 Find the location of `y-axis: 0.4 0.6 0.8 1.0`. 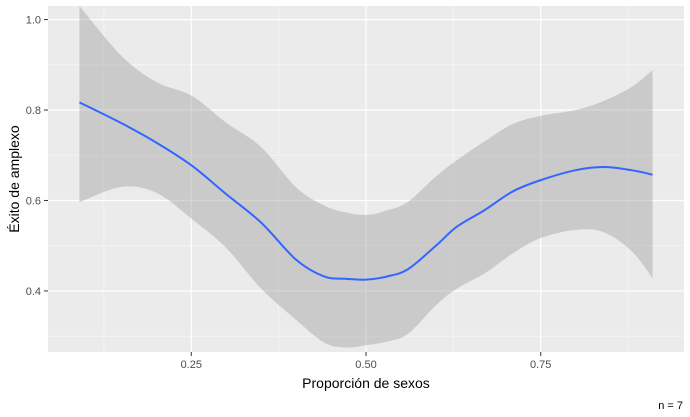

y-axis: 0.4 0.6 0.8 1.0 is located at coordinates (37, 156).